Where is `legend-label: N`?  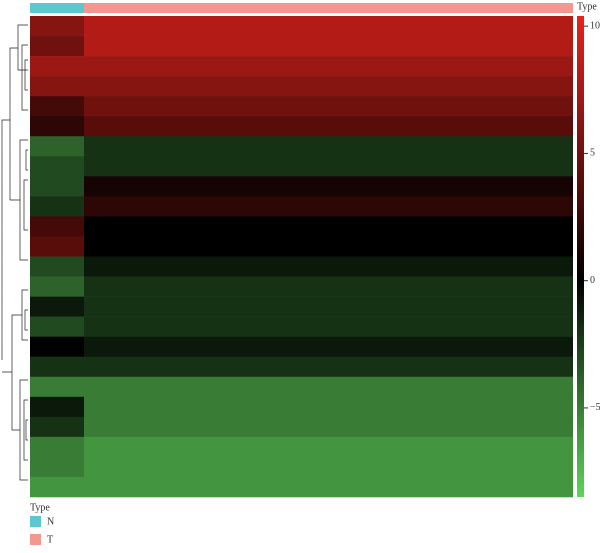 legend-label: N is located at coordinates (50, 521).